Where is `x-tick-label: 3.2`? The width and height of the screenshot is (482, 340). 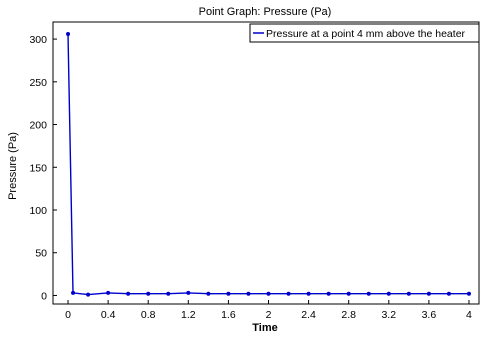
x-tick-label: 3.2 is located at coordinates (388, 315).